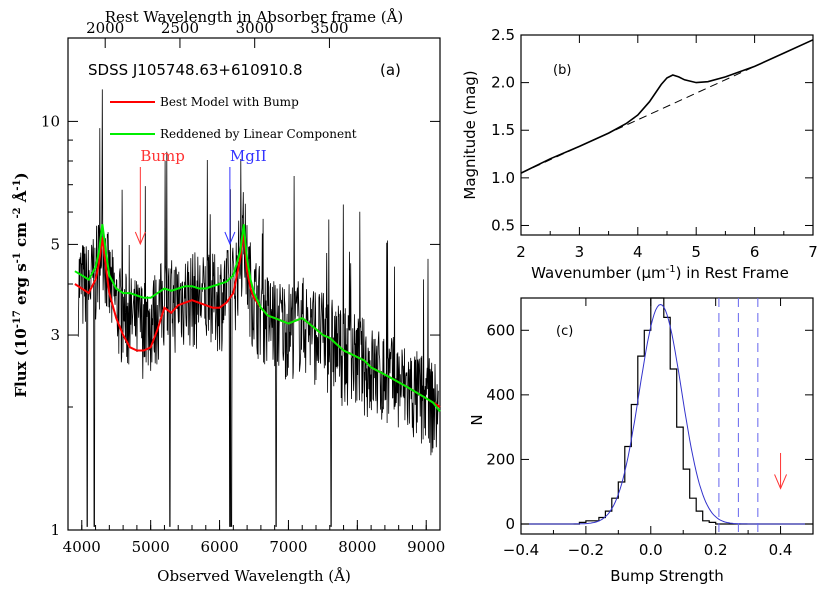 The height and width of the screenshot is (593, 830). What do you see at coordinates (426, 547) in the screenshot?
I see `panel-a-x-tick-label: 9000` at bounding box center [426, 547].